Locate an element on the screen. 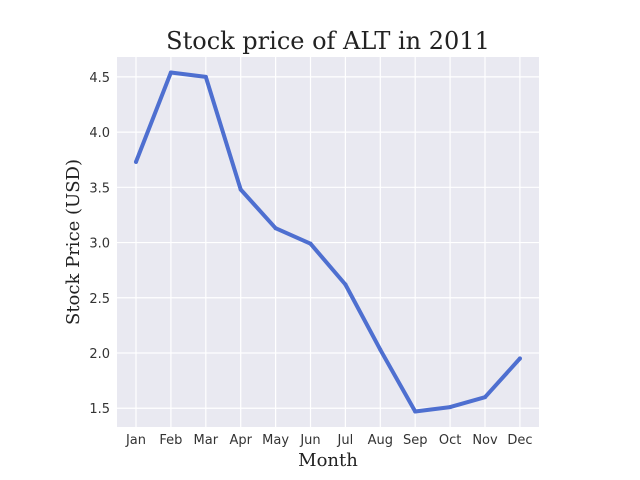 Image resolution: width=640 pixels, height=480 pixels. x-tick-label: May is located at coordinates (275, 440).